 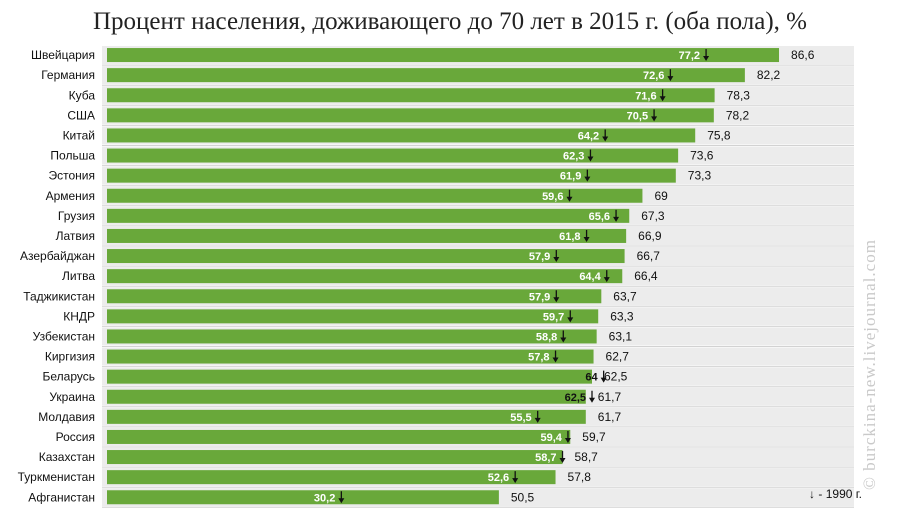 What do you see at coordinates (587, 457) in the screenshot?
I see `value-label-2015: 58,7` at bounding box center [587, 457].